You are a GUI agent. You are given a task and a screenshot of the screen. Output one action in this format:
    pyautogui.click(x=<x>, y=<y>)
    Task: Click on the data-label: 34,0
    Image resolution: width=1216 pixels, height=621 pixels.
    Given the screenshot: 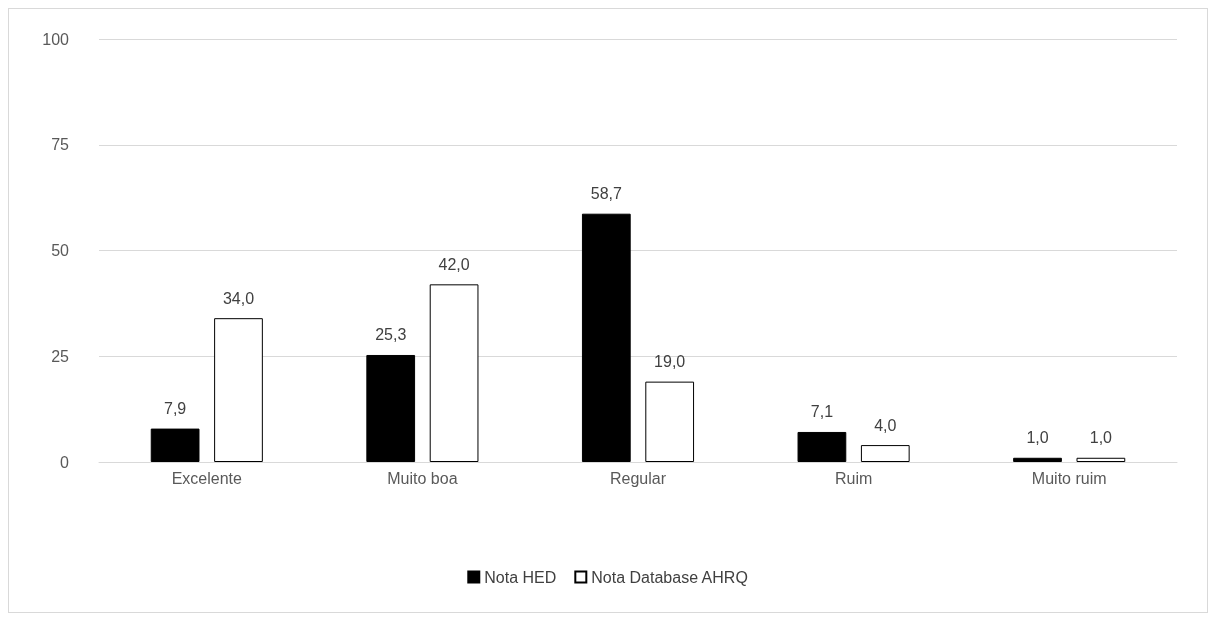 What is the action you would take?
    pyautogui.click(x=238, y=298)
    